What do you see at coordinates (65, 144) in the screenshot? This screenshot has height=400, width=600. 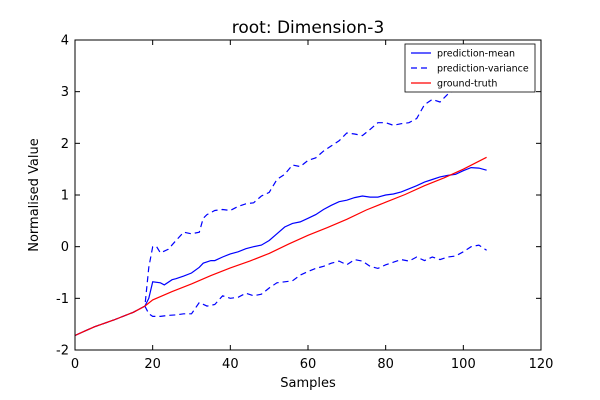 I see `y-tick-label: 2` at bounding box center [65, 144].